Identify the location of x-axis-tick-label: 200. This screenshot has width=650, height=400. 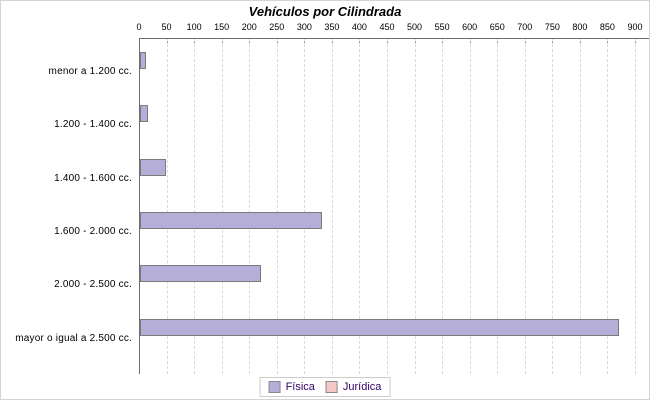
(249, 27).